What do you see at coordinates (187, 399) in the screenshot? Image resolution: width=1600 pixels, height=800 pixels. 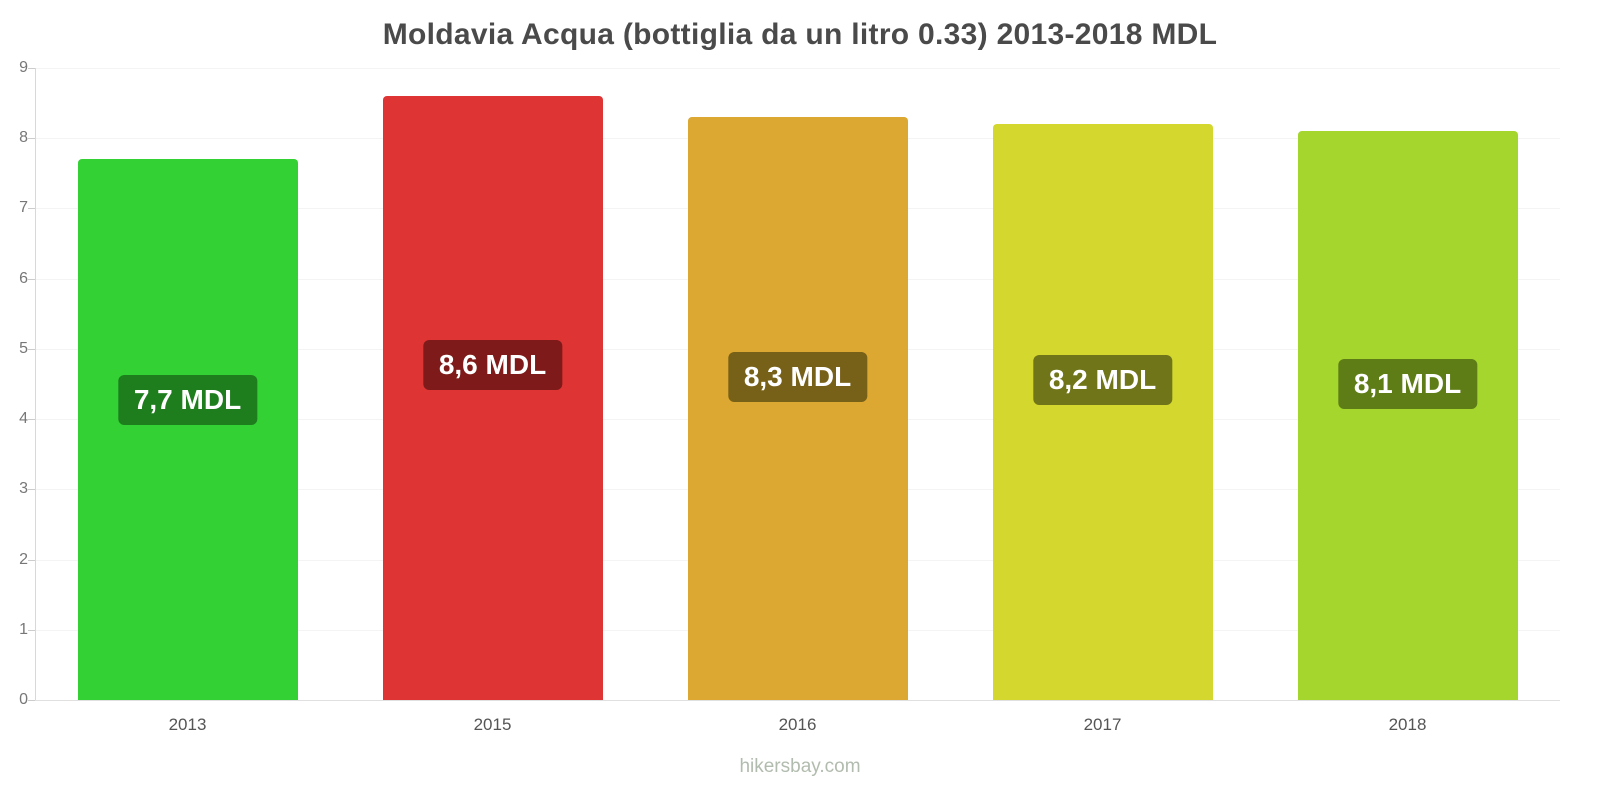 I see `bar-value-label: 7,7 MDL` at bounding box center [187, 399].